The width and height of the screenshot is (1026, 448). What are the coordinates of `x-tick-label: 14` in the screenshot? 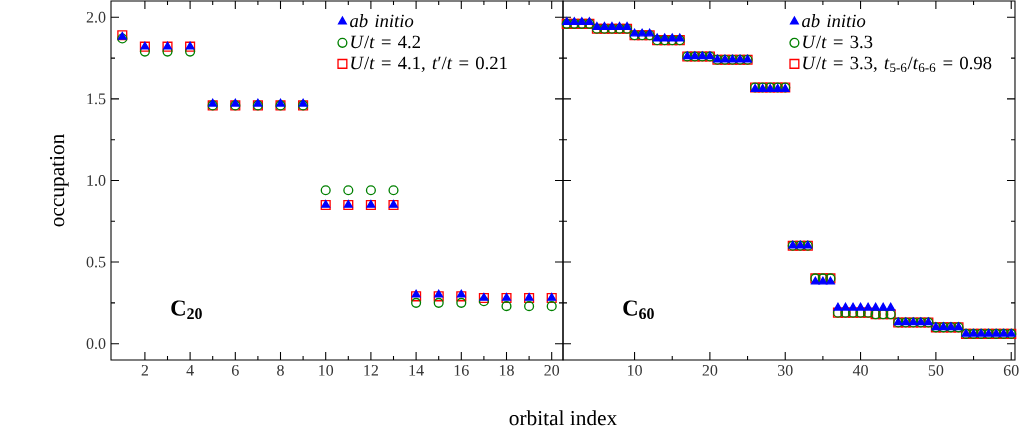 It's located at (416, 370).